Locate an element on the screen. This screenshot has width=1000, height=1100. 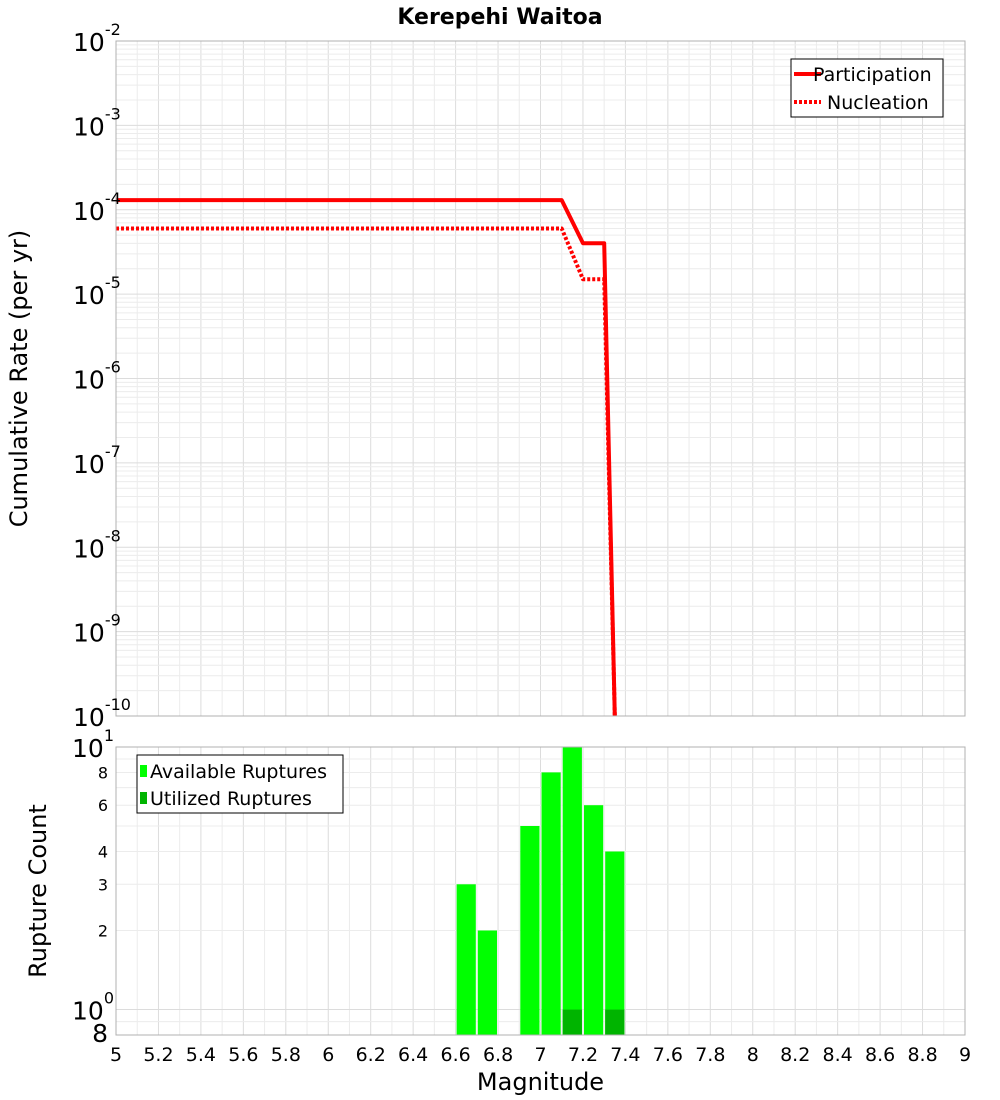
x-tick-label: 7 is located at coordinates (540, 1055).